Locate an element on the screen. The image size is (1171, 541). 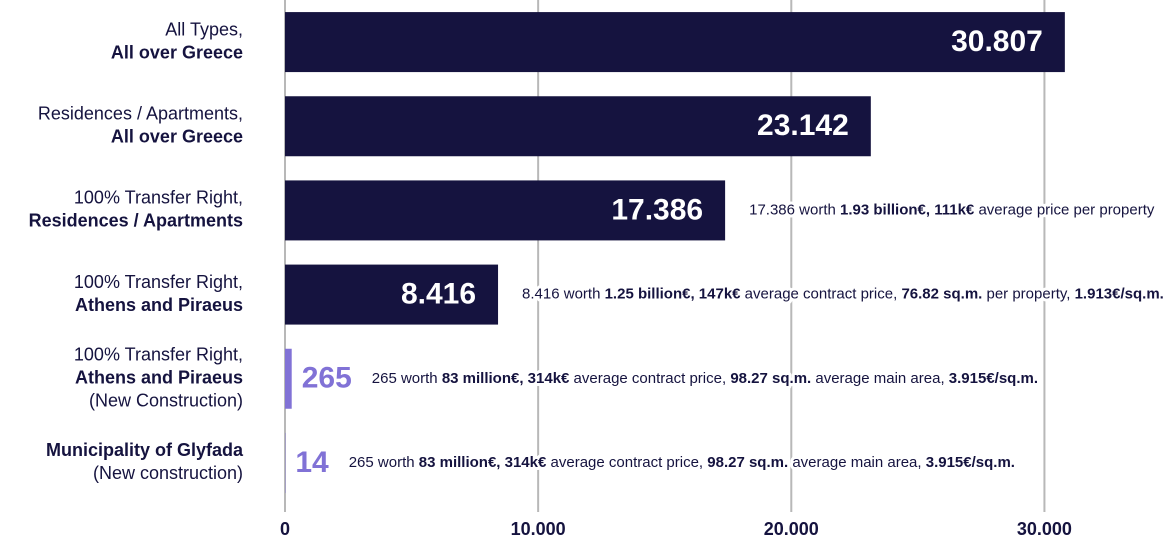
annotation-part: 76.82 sq.m. is located at coordinates (941, 294).